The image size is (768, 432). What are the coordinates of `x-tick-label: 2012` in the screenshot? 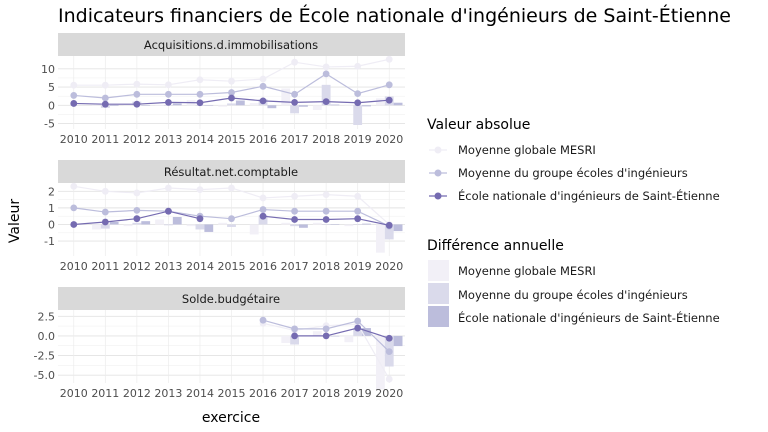 It's located at (137, 139).